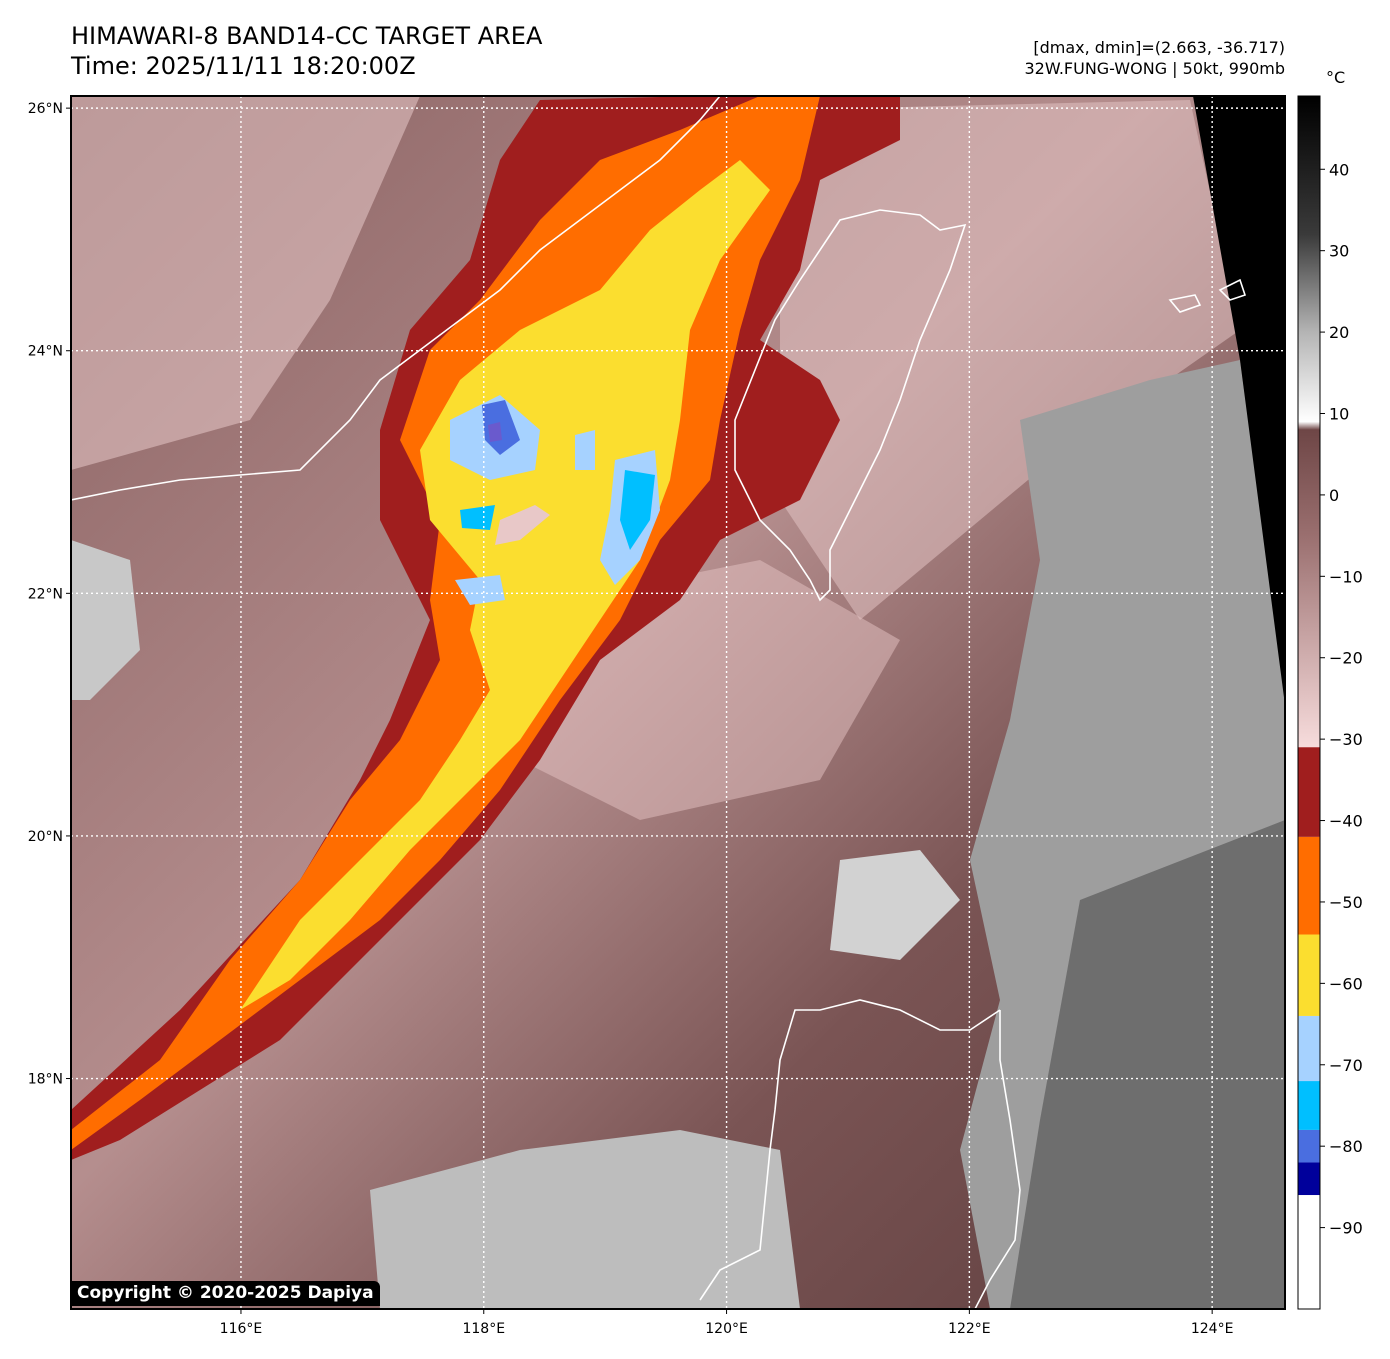 Image resolution: width=1390 pixels, height=1359 pixels. What do you see at coordinates (1239, 400) in the screenshot?
I see `no-data-wedge` at bounding box center [1239, 400].